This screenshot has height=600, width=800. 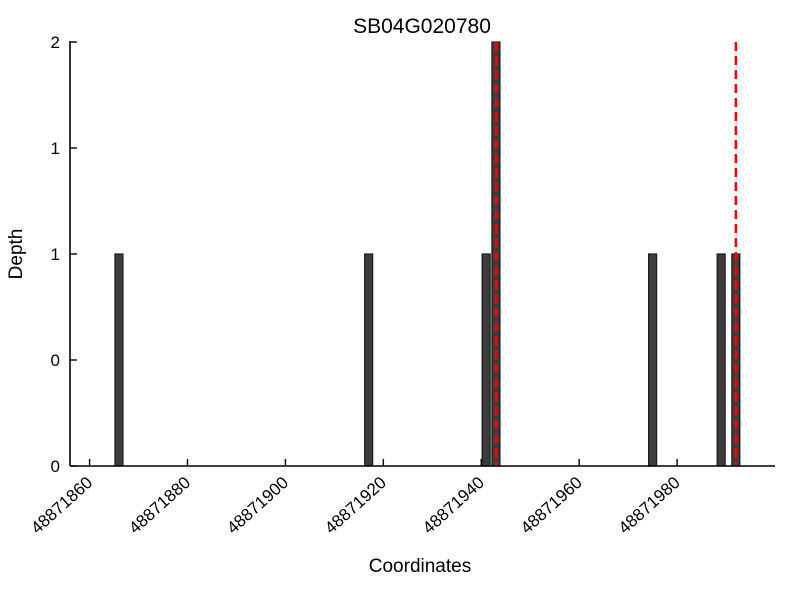 I want to click on x-tick-label: 48871860, so click(x=61, y=505).